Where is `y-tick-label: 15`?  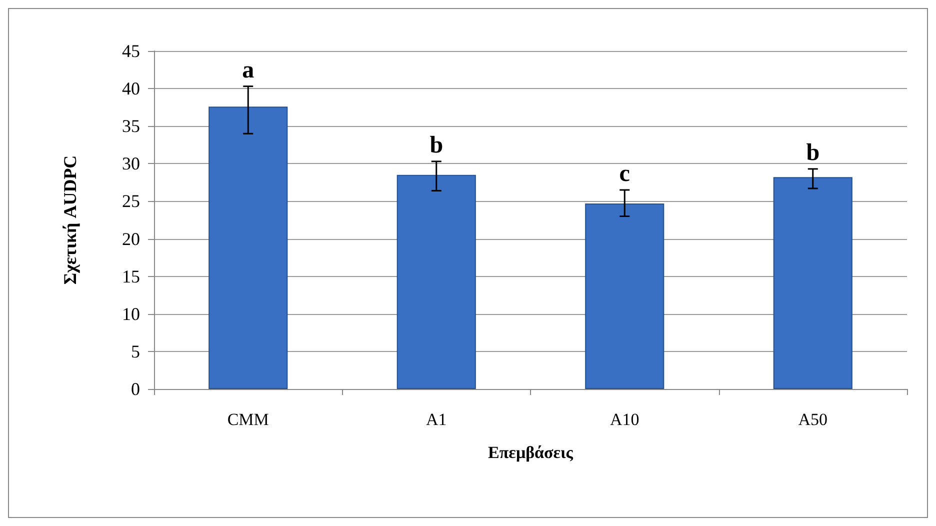
y-tick-label: 15 is located at coordinates (131, 276).